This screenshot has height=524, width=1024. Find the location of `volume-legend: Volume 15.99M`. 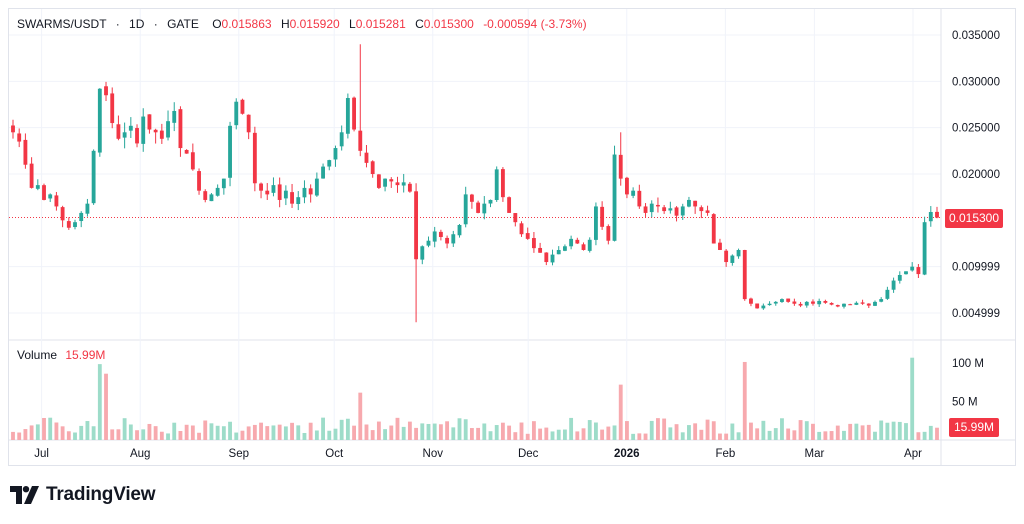

volume-legend: Volume 15.99M is located at coordinates (61, 355).